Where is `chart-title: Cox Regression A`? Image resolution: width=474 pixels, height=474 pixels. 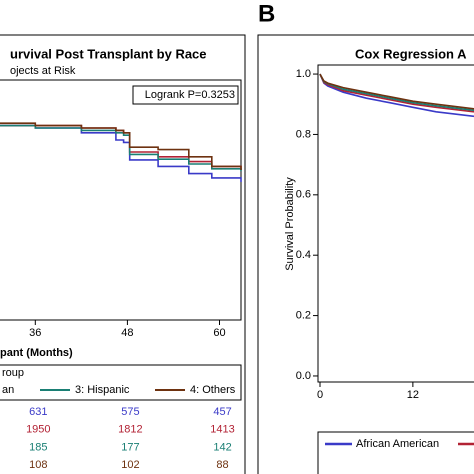 chart-title: Cox Regression A is located at coordinates (411, 53).